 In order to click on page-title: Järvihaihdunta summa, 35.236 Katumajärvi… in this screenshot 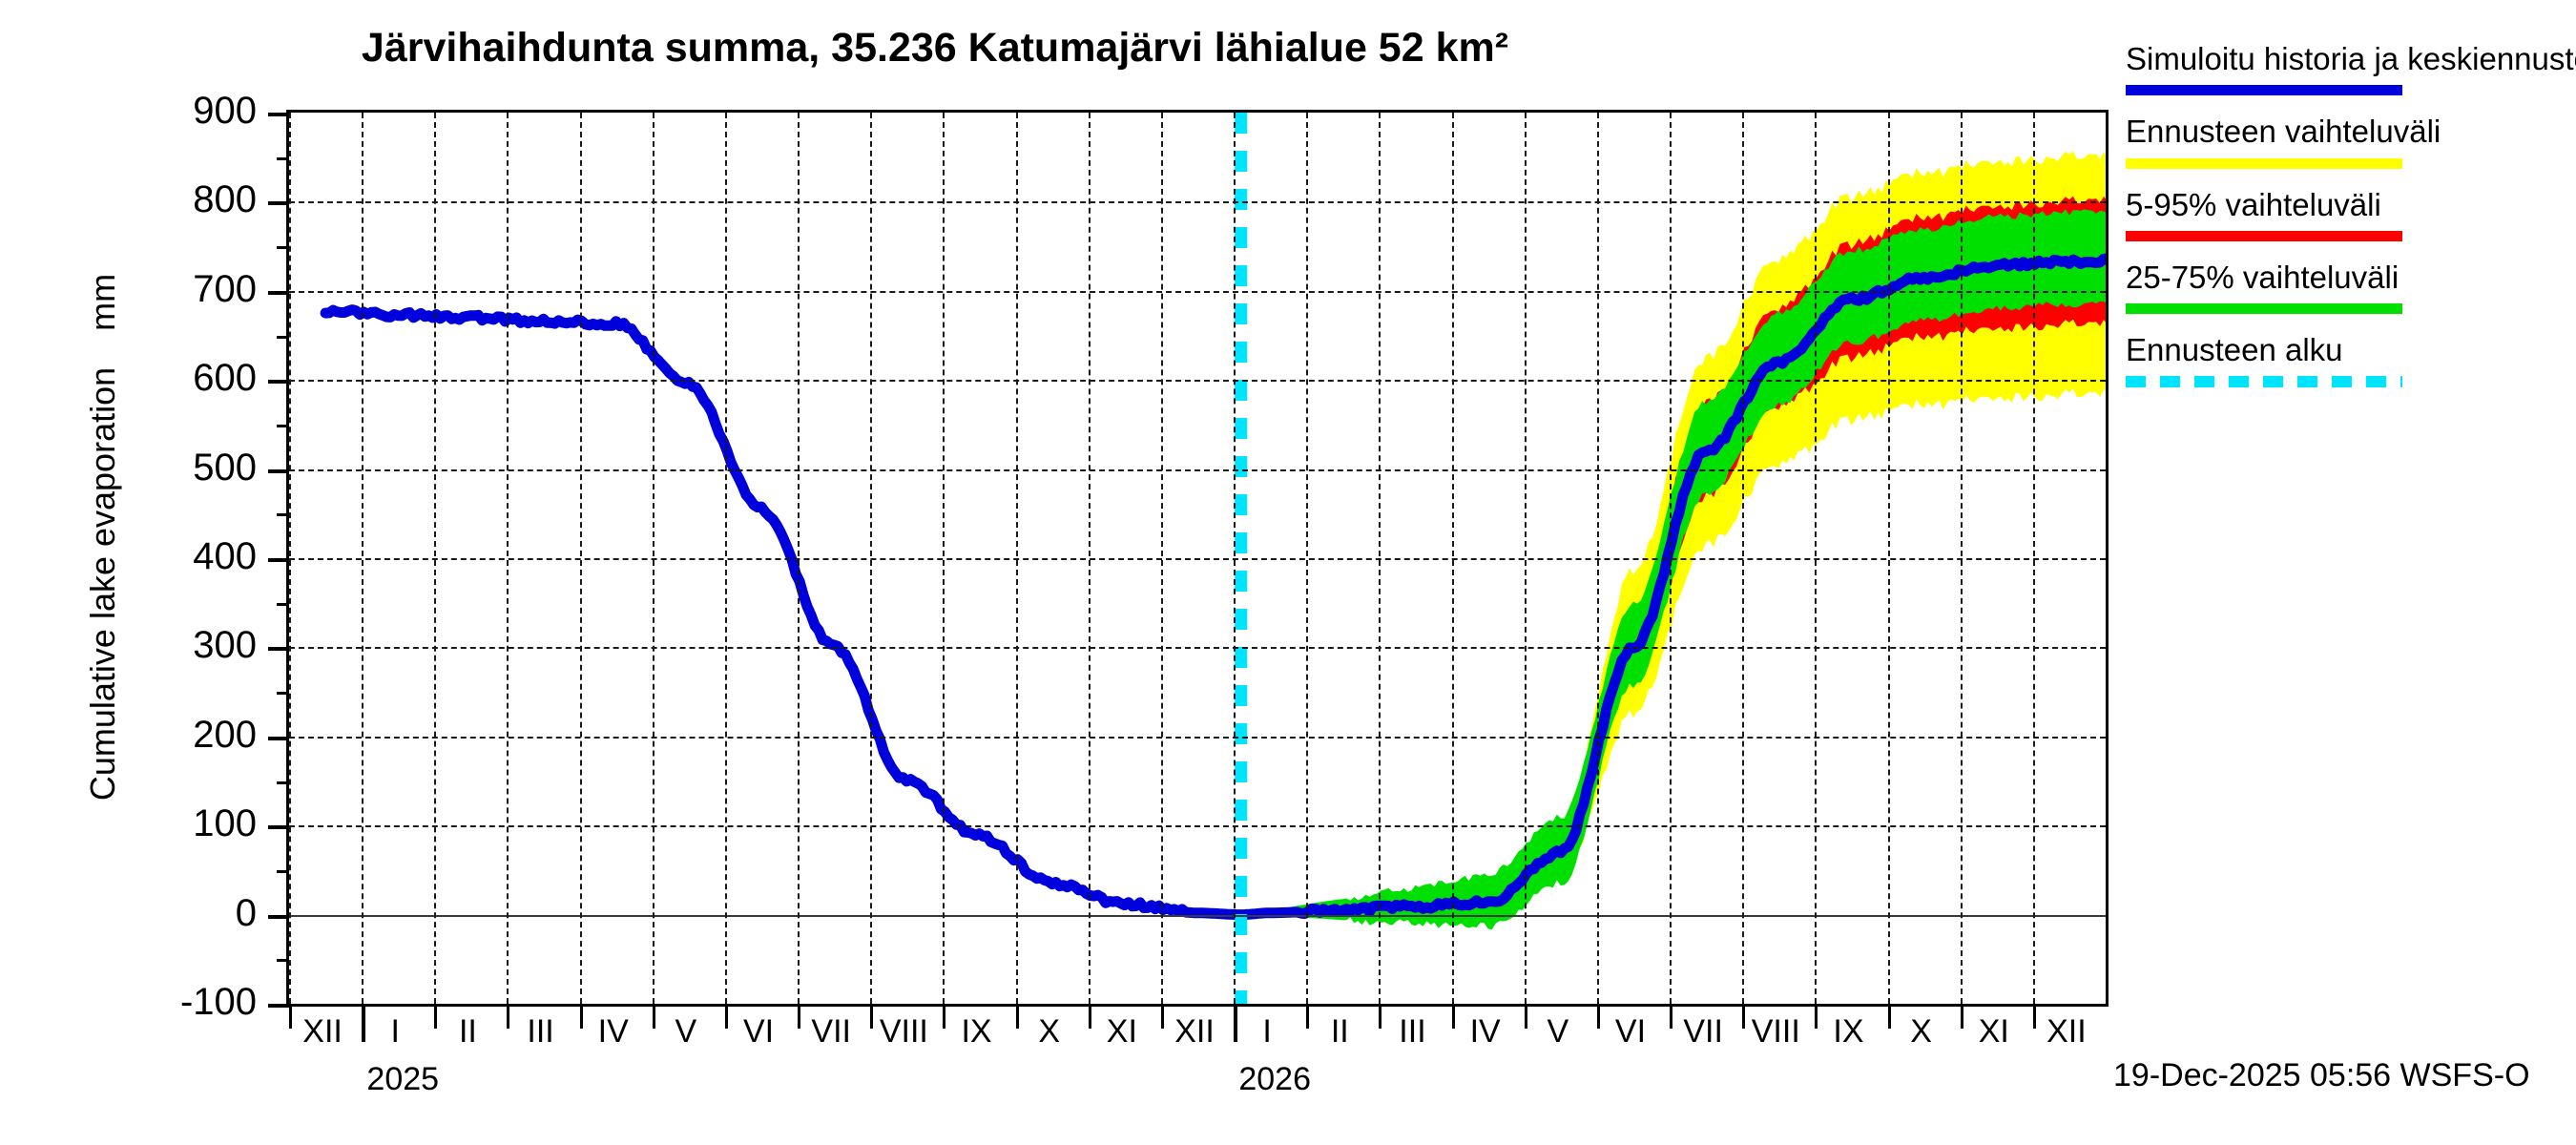, I will do `click(935, 48)`.